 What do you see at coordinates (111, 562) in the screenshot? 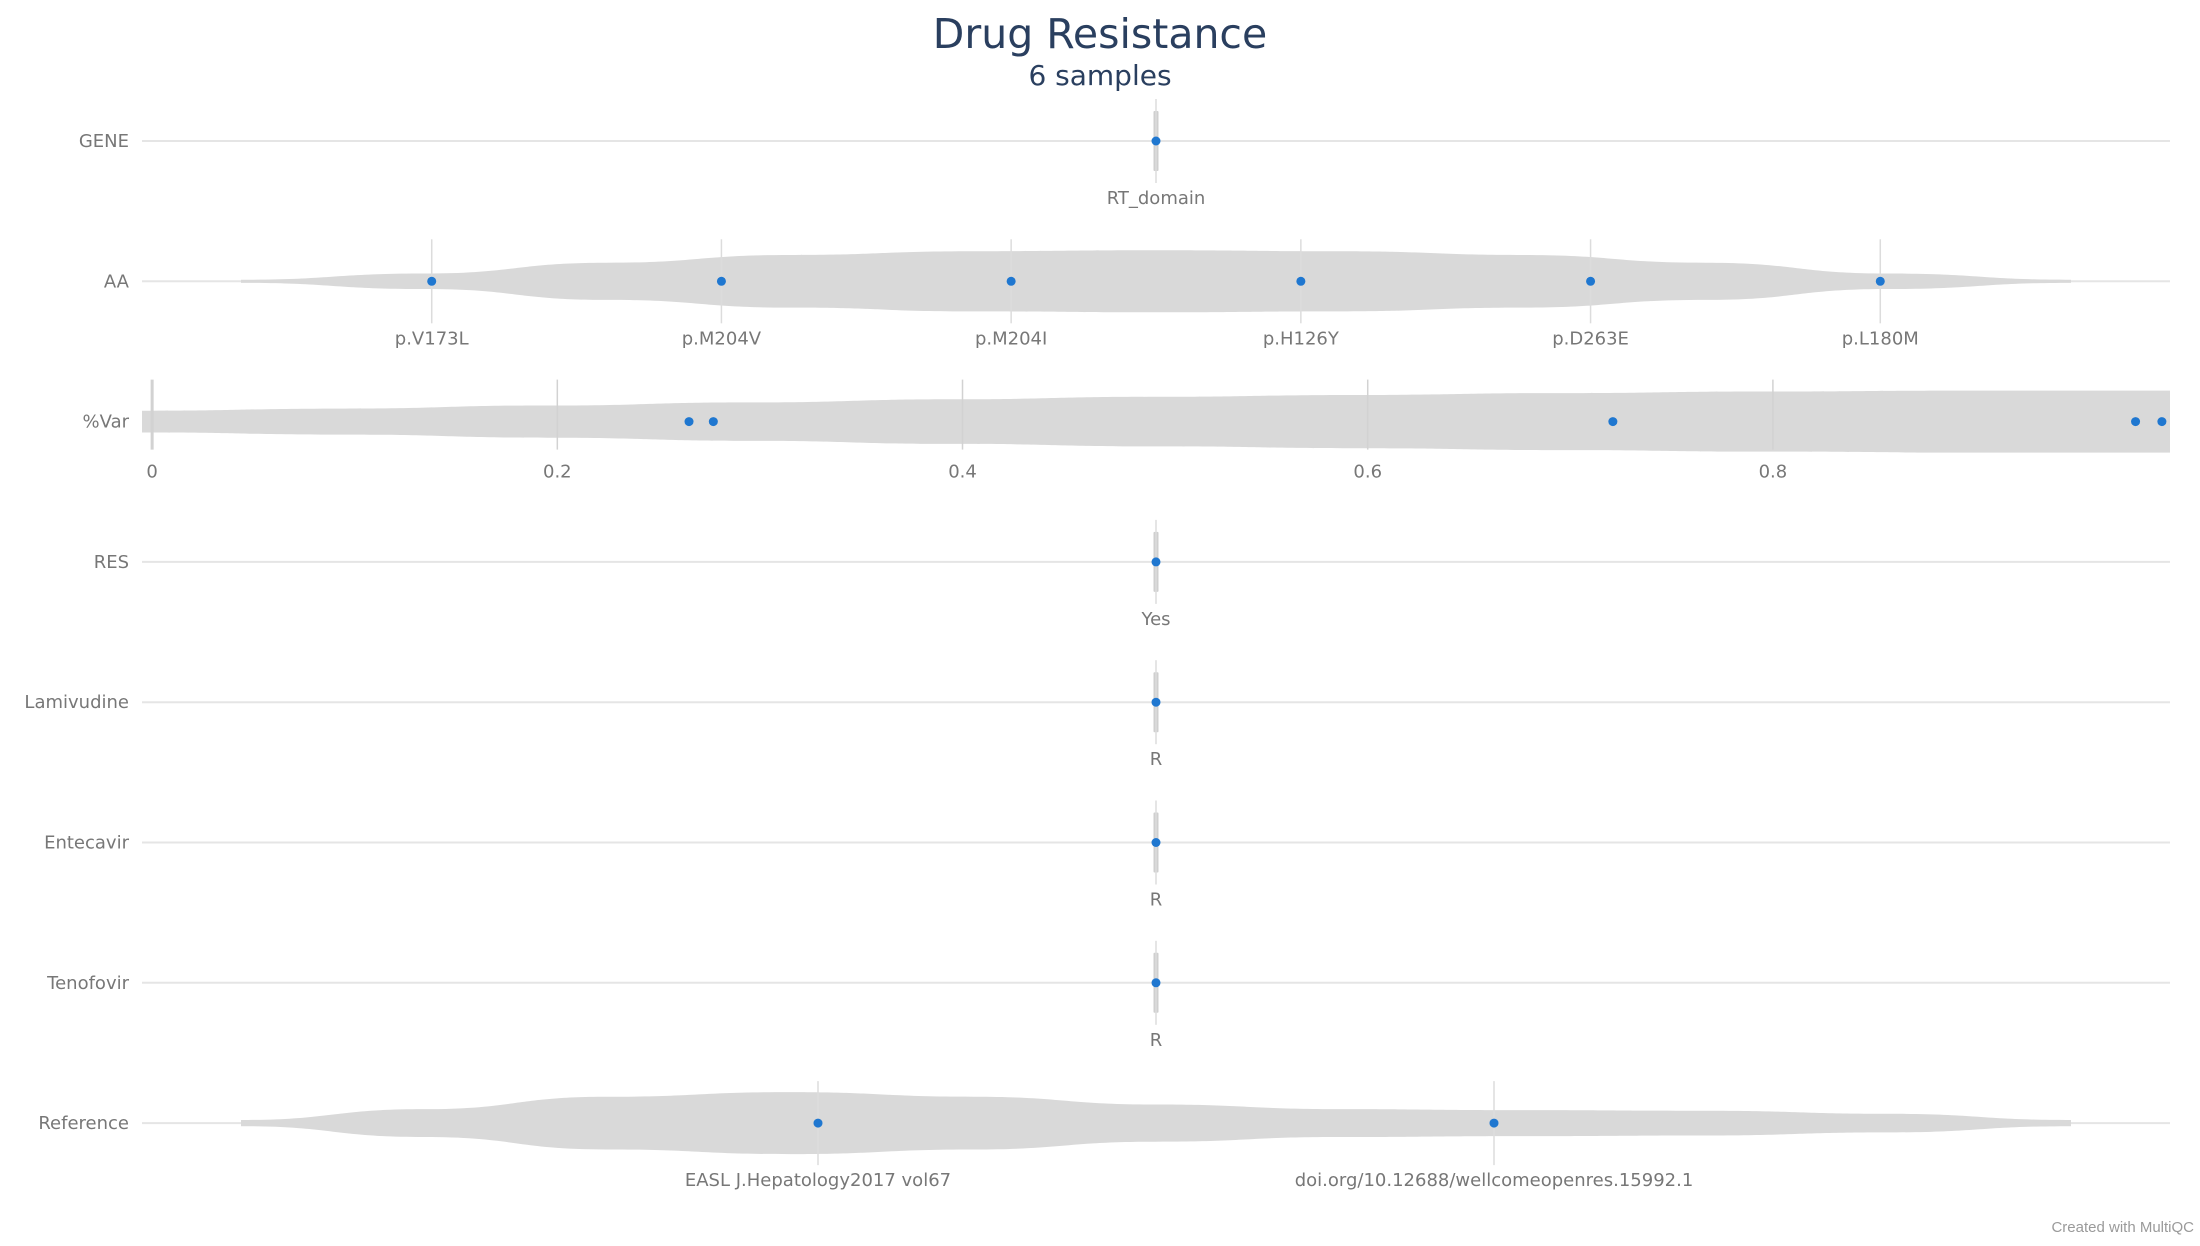
I see `row-label-res: RES` at bounding box center [111, 562].